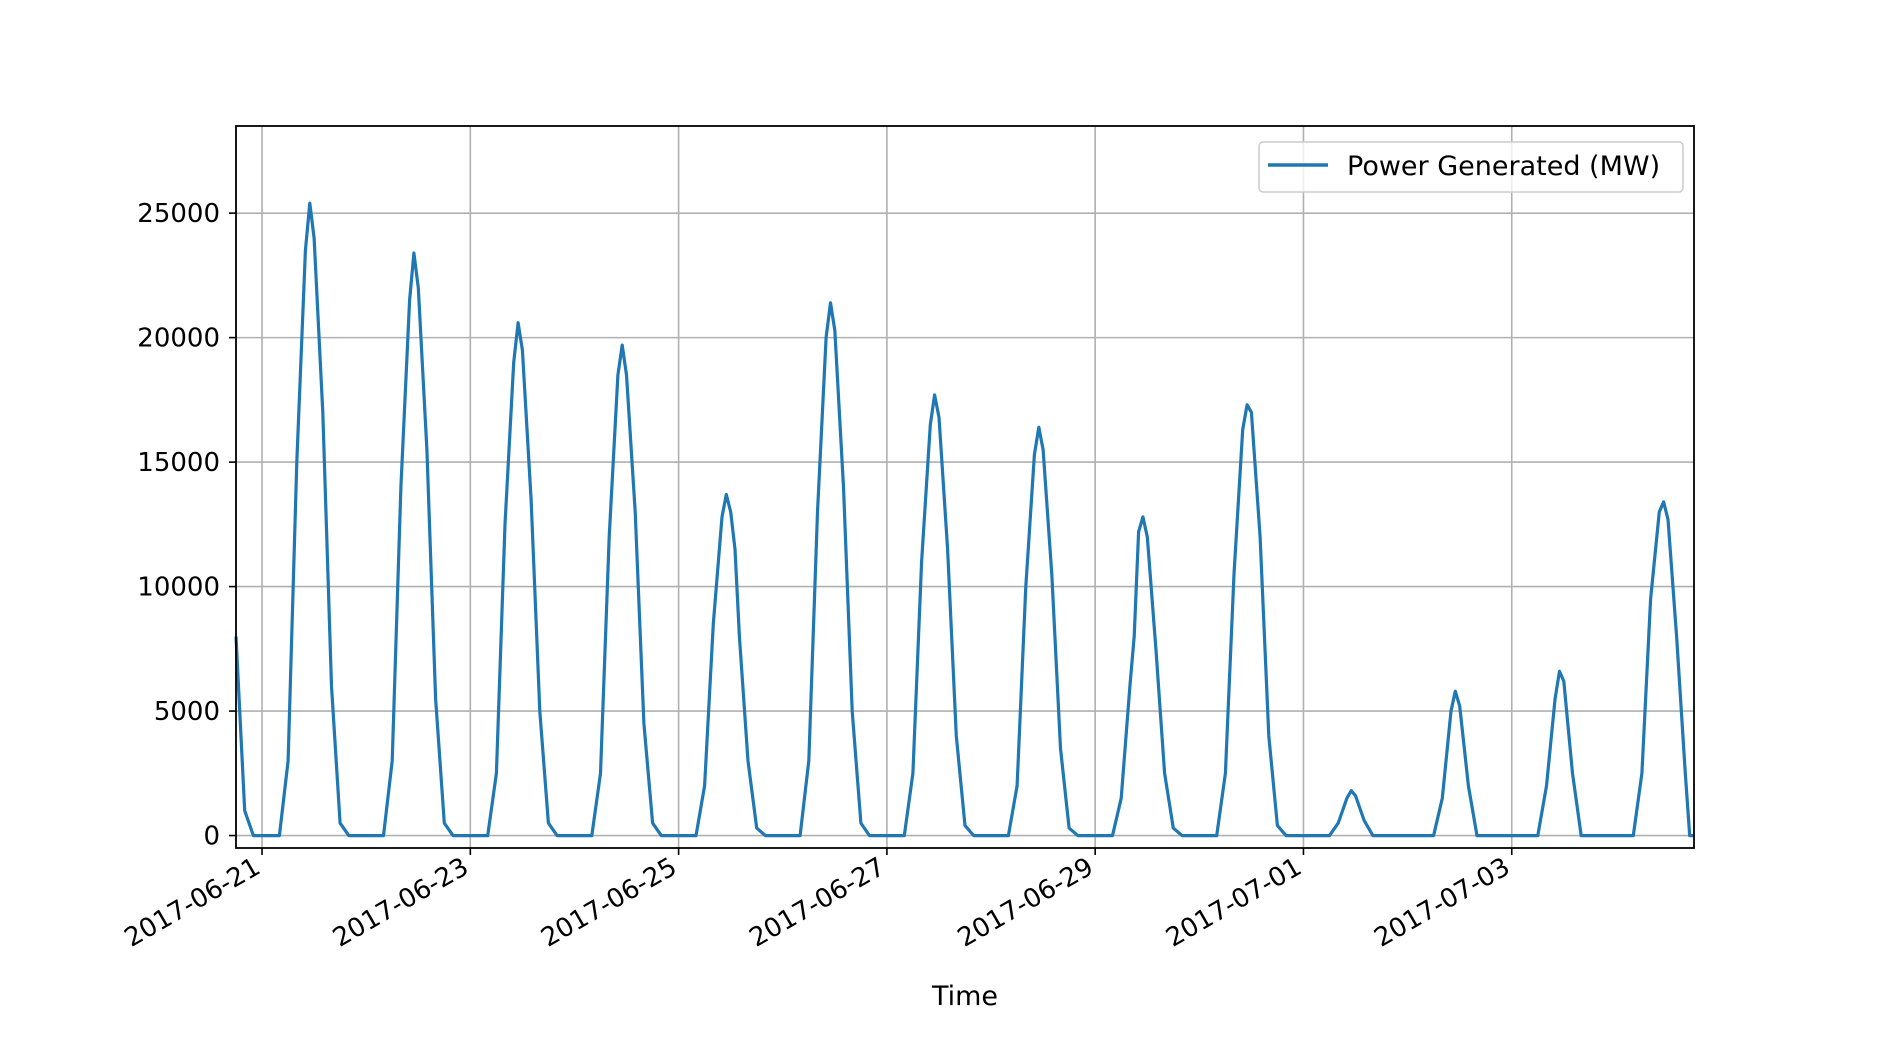 Image resolution: width=1884 pixels, height=1062 pixels. Describe the element at coordinates (178, 463) in the screenshot. I see `y-tick-label: 15000` at that location.